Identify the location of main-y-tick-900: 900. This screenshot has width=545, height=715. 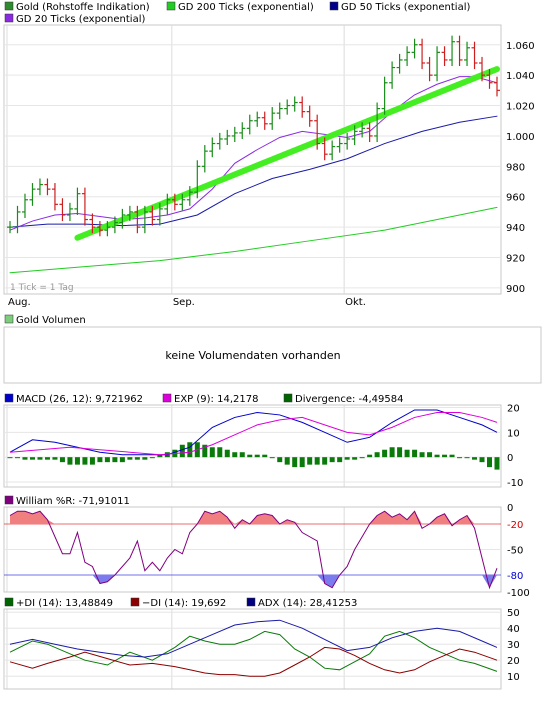
(515, 289).